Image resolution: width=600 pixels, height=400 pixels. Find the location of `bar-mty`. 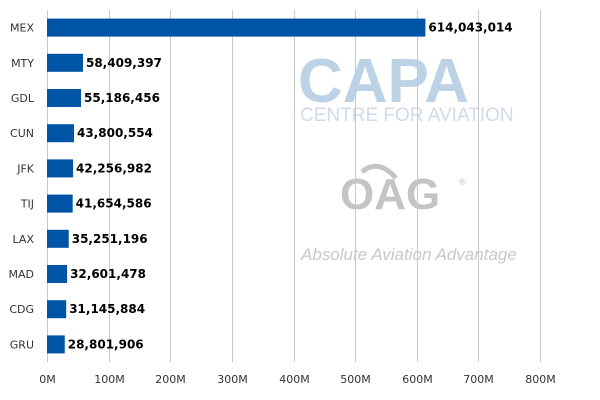

bar-mty is located at coordinates (65, 62).